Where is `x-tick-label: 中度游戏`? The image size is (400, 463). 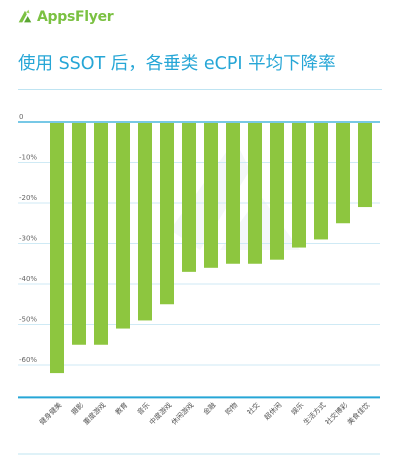
x-tick-label: 中度游戏 is located at coordinates (160, 413).